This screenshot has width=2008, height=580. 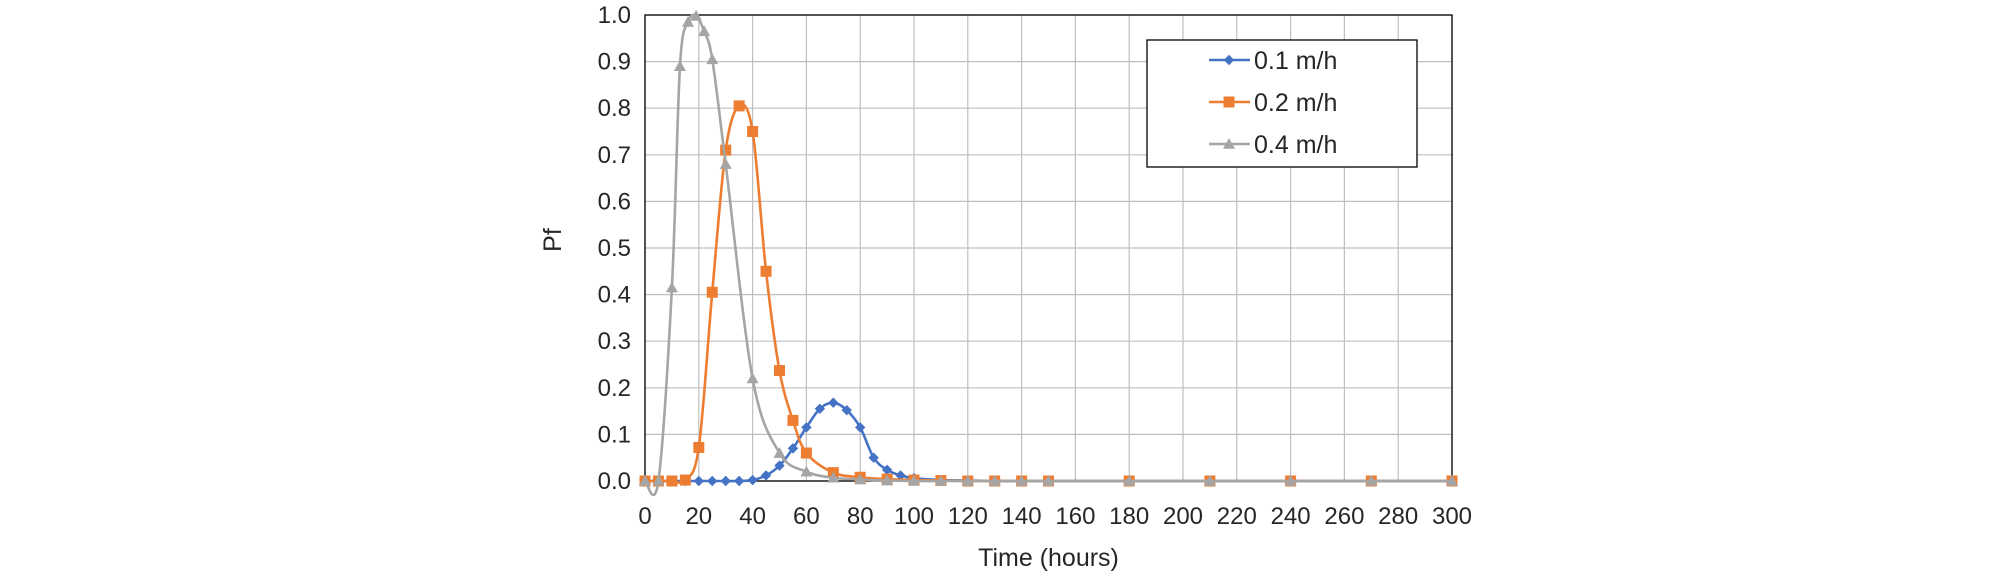 What do you see at coordinates (1022, 516) in the screenshot?
I see `x-tick-label: 140` at bounding box center [1022, 516].